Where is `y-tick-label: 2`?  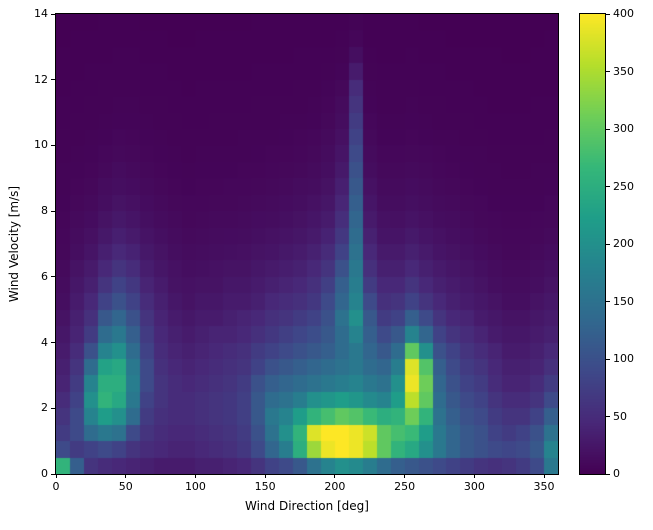
y-tick-label: 2 is located at coordinates (44, 408).